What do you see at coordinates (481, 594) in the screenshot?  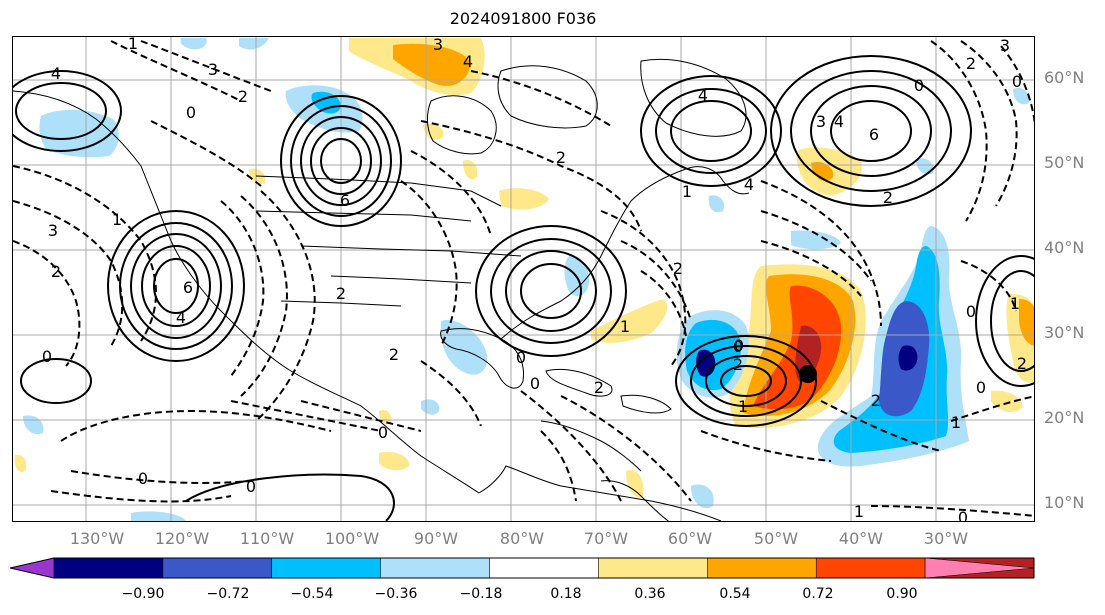 I see `colorbar-tick: −0.18` at bounding box center [481, 594].